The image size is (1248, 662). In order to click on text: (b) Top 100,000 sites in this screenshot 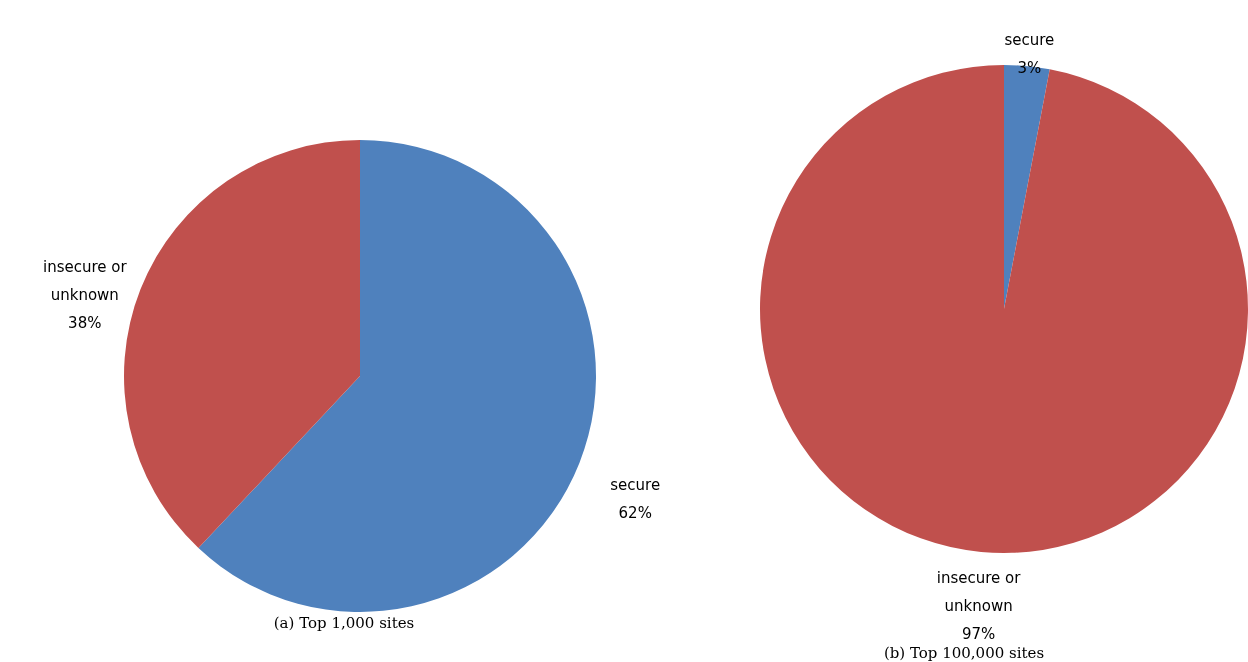, I will do `click(964, 652)`.